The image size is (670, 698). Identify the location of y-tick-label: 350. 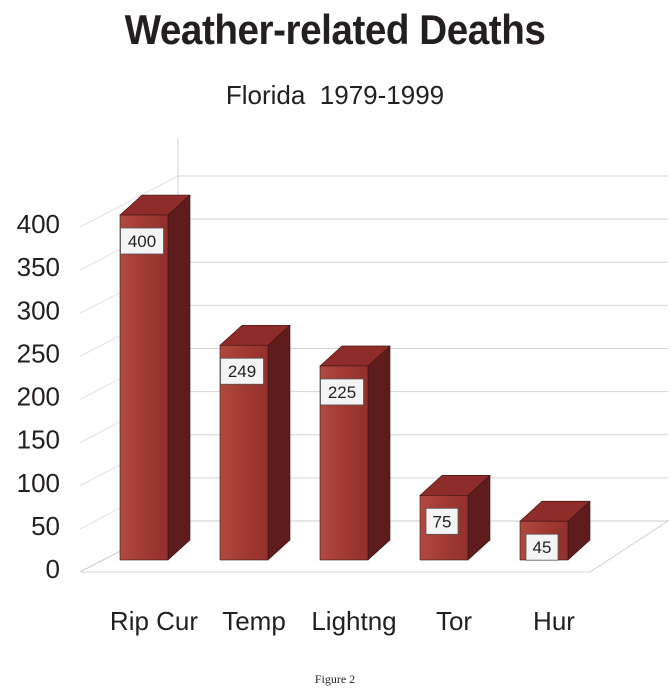
(38, 267).